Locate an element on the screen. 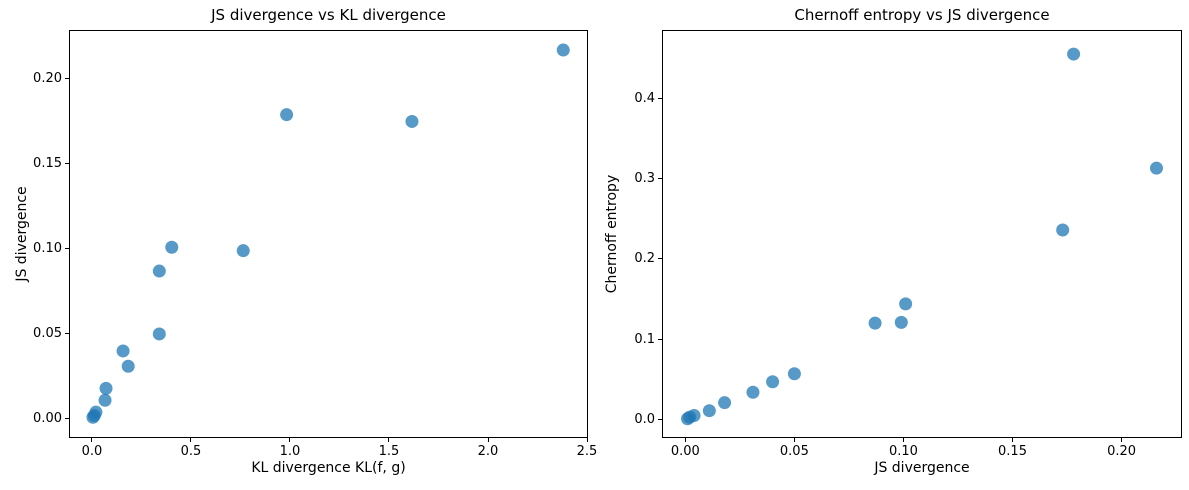 The image size is (1189, 490). x-tick-label: 2.0 is located at coordinates (488, 451).